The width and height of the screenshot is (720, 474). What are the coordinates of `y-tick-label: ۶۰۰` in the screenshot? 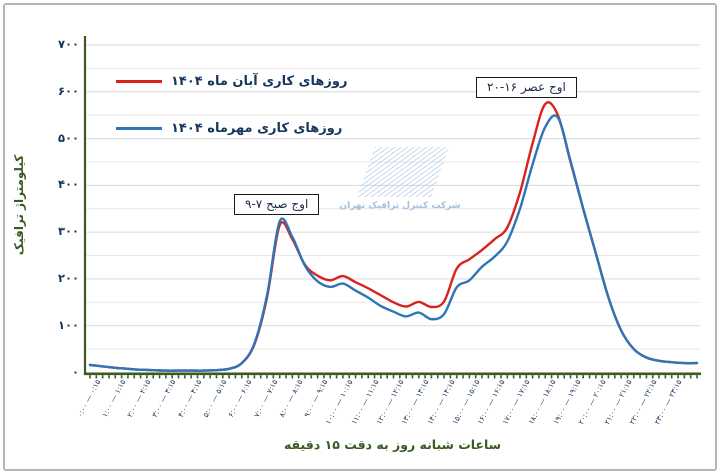 It's located at (68, 90).